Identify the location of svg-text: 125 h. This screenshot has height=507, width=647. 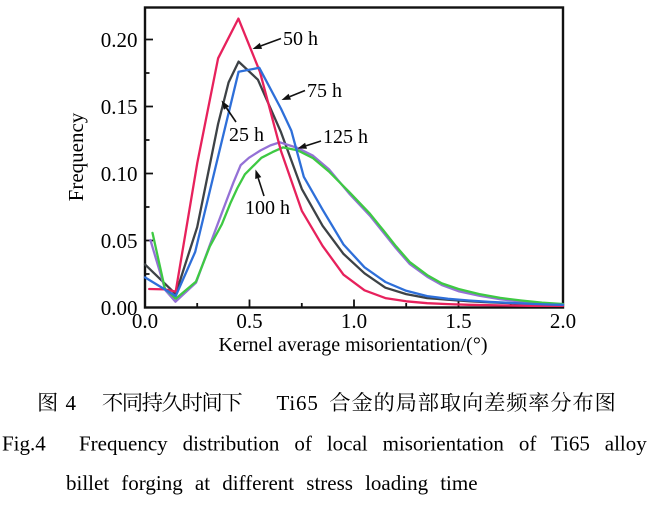
(345, 137).